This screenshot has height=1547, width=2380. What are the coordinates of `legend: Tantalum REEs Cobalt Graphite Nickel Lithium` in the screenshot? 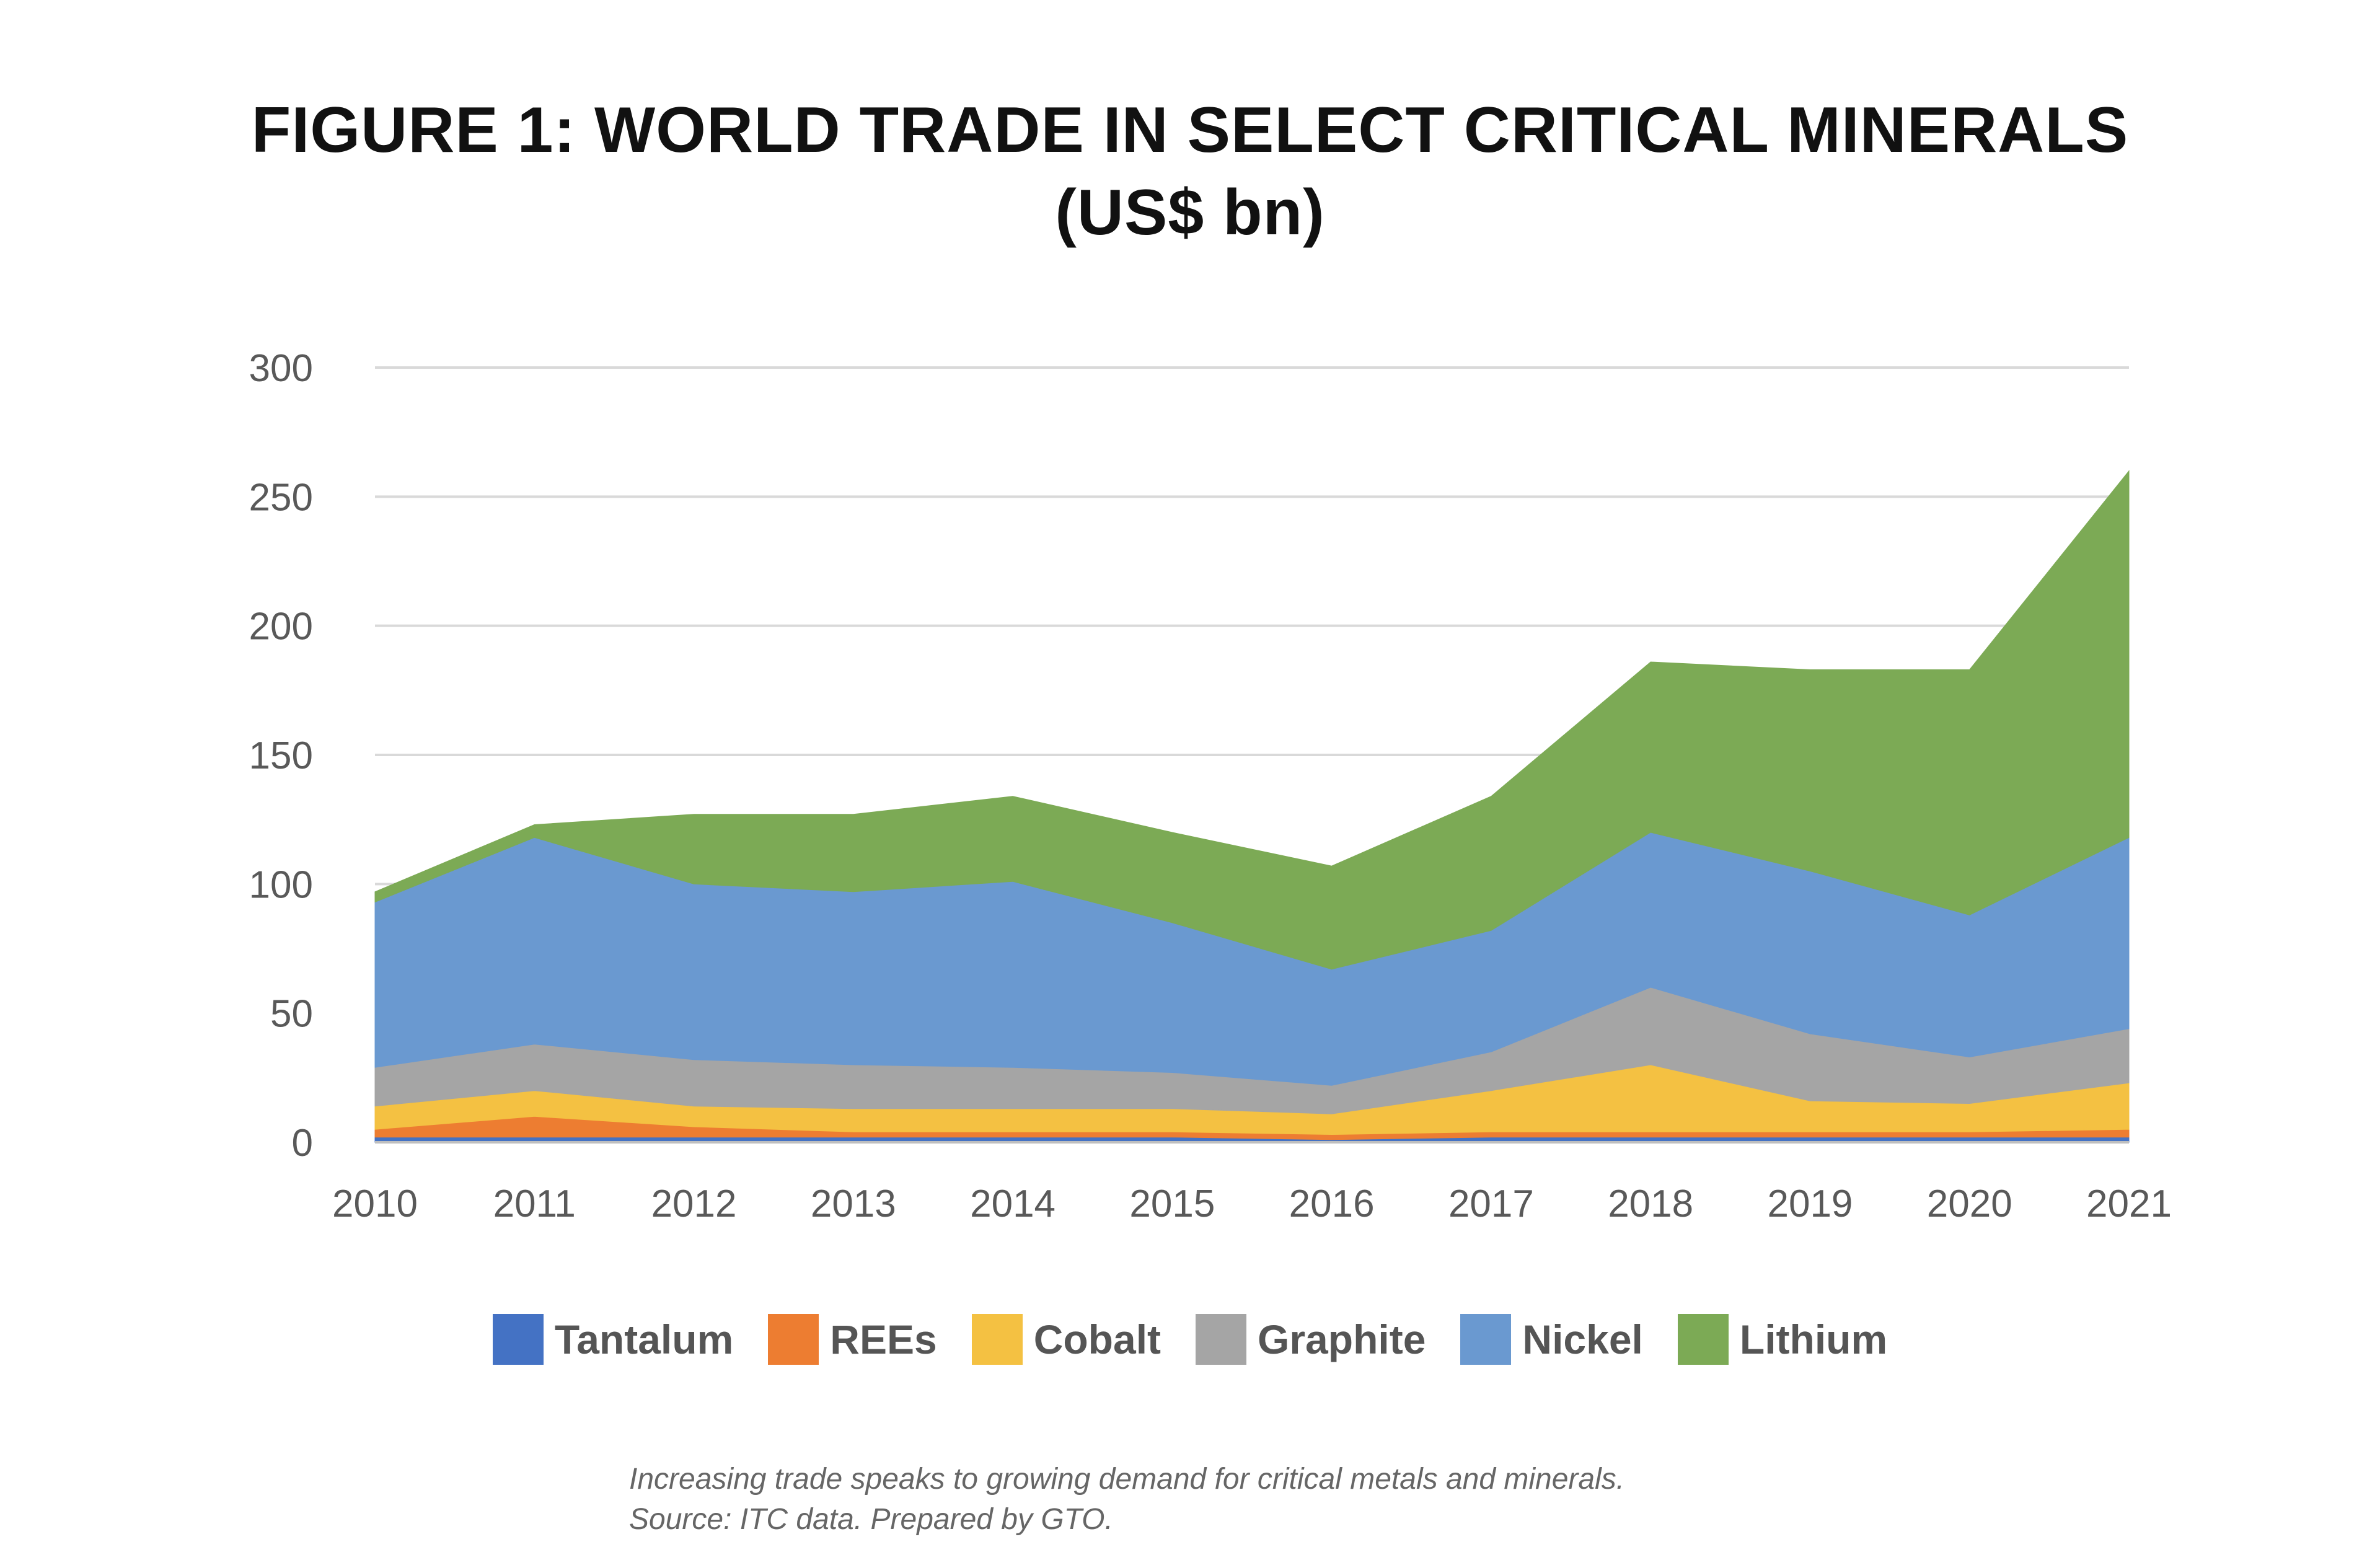 It's located at (1190, 1339).